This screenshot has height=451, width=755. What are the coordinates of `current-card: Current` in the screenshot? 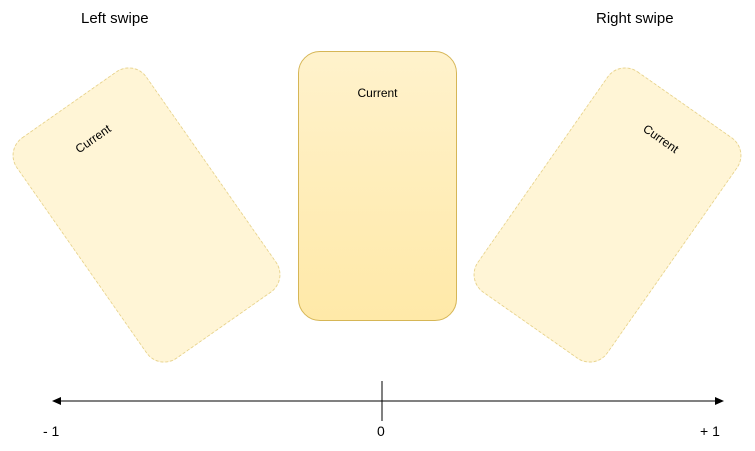 It's located at (377, 186).